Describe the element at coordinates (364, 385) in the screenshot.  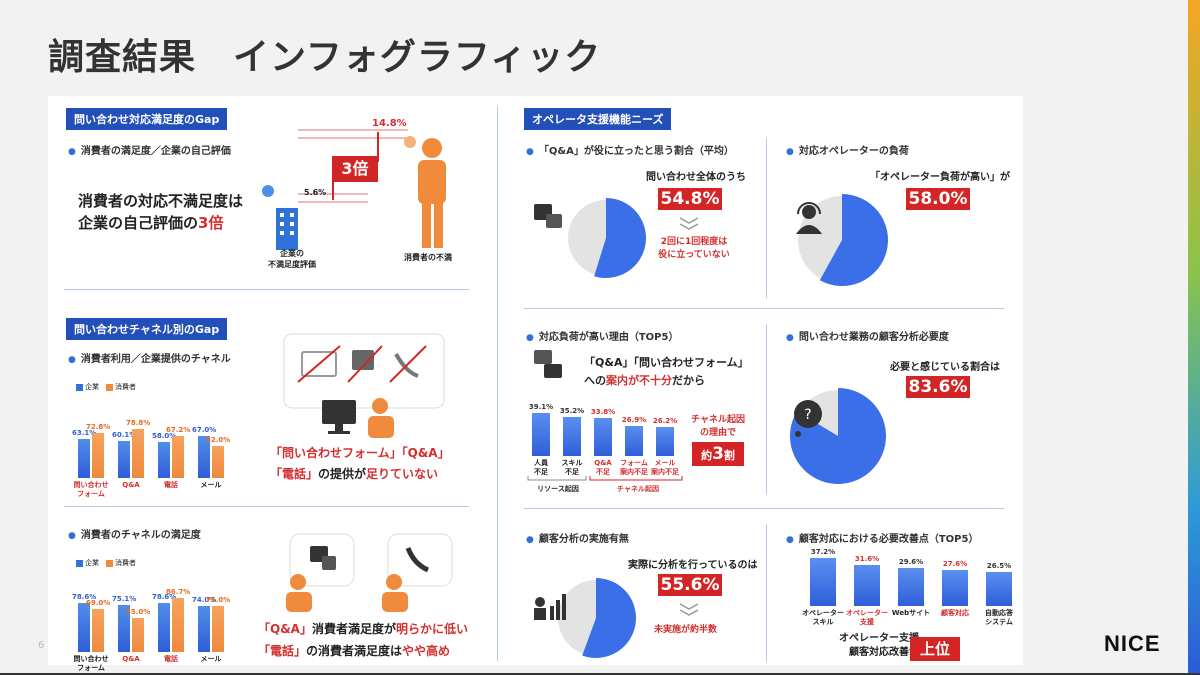
I see `channel-icons-graphic` at that location.